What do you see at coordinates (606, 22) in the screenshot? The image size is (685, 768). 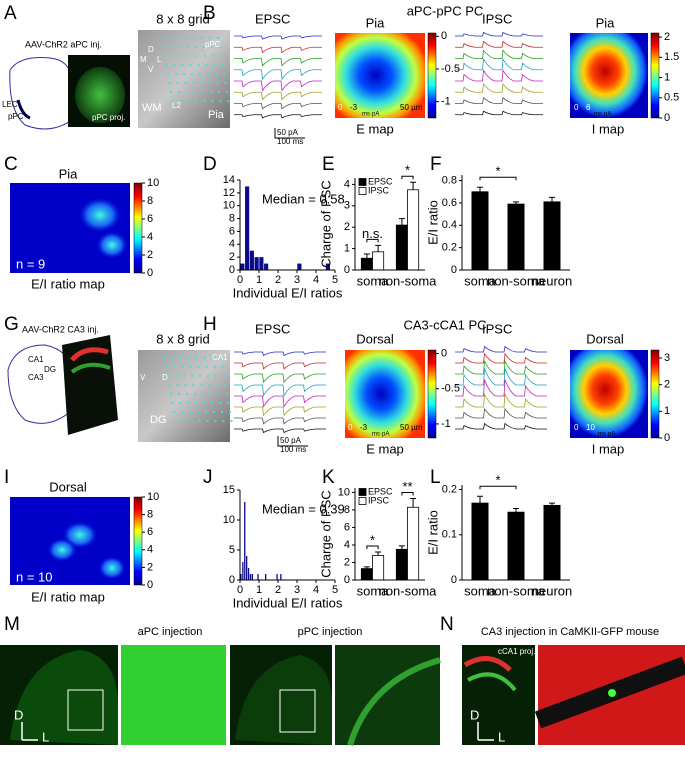 I see `map-title: Pia` at bounding box center [606, 22].